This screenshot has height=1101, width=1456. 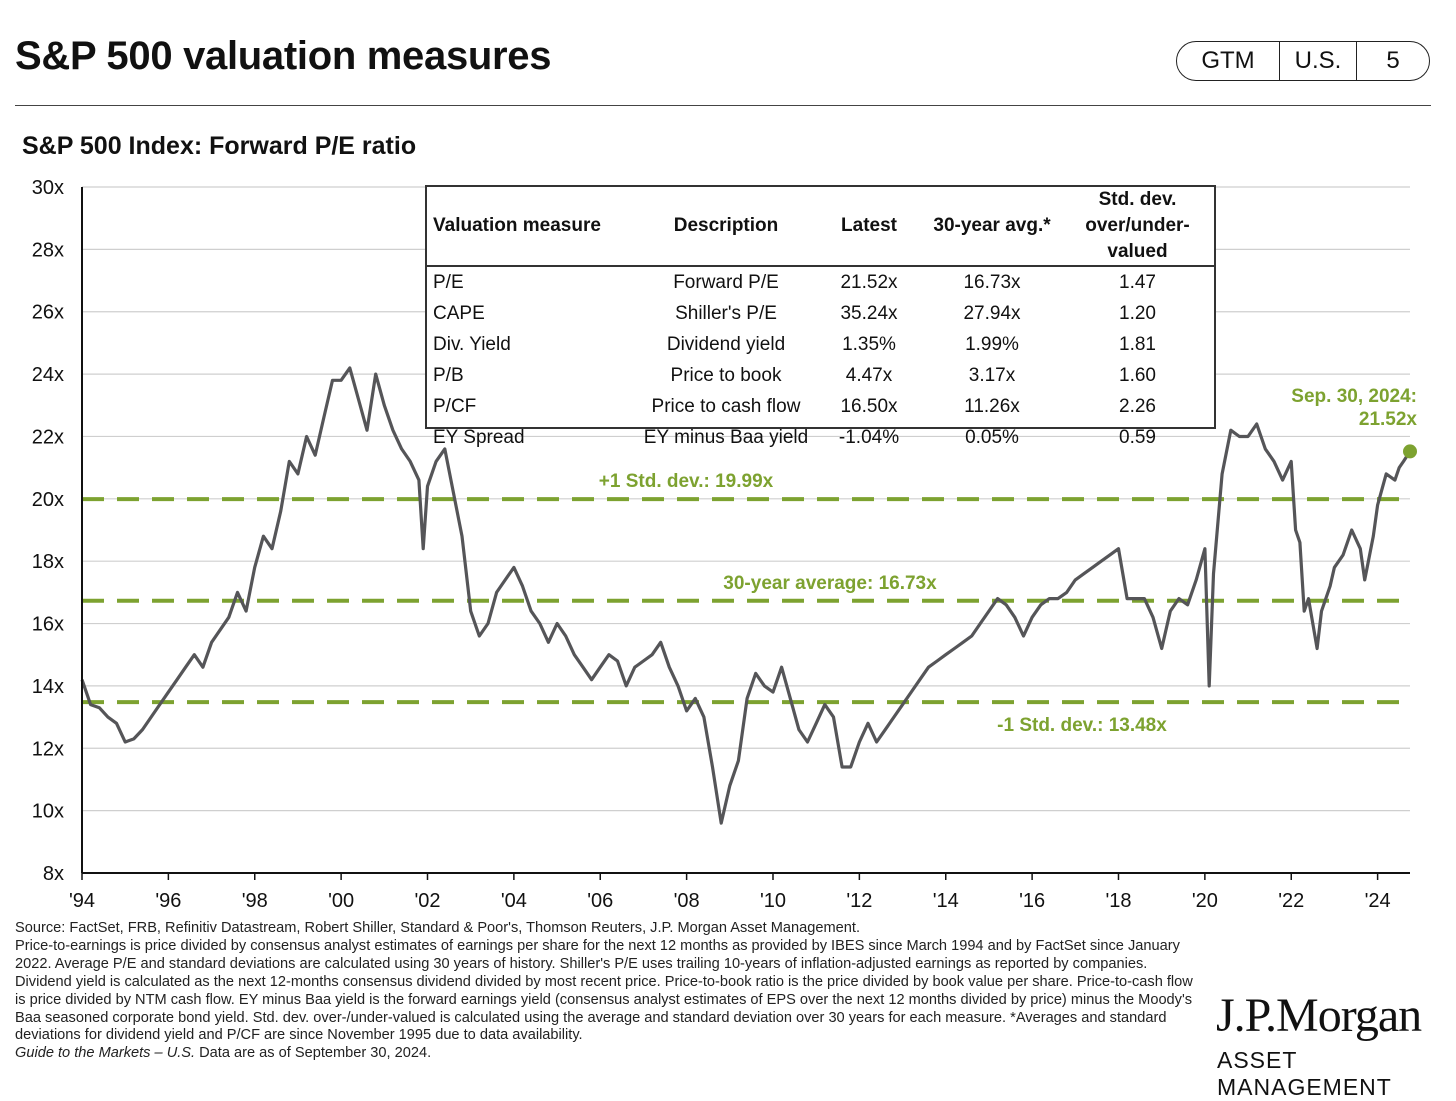 I want to click on cell-description: Shiller's P/E, so click(x=726, y=313).